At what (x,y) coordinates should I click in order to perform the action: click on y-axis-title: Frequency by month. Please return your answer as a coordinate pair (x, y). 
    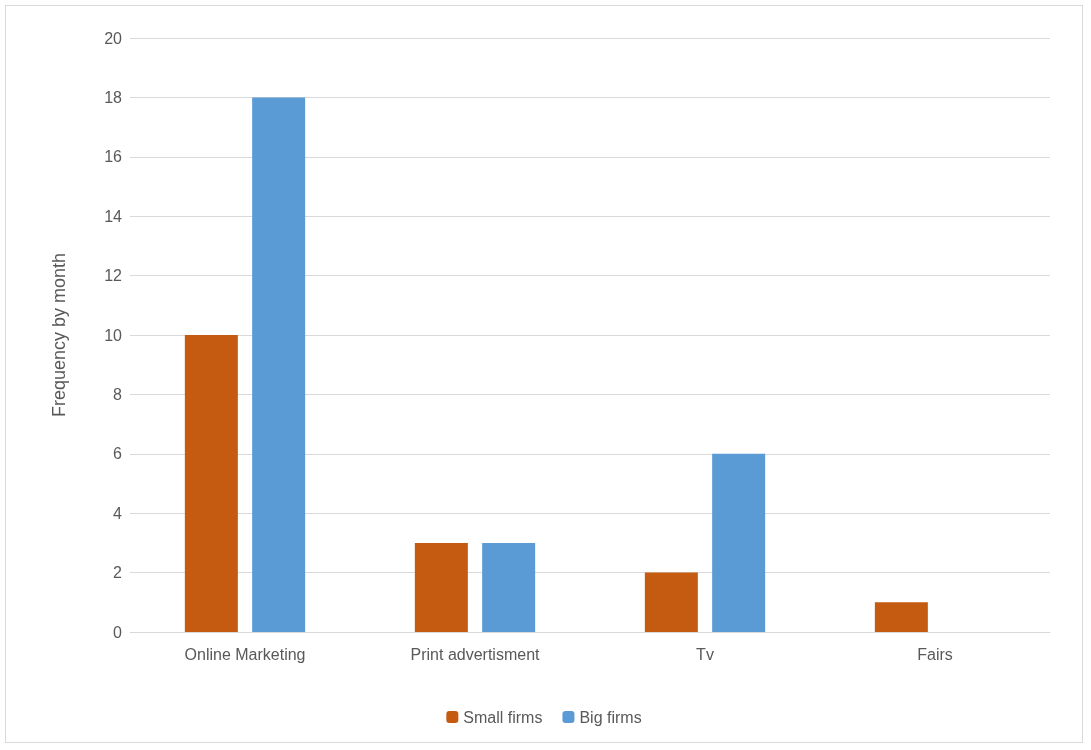
    Looking at the image, I should click on (59, 335).